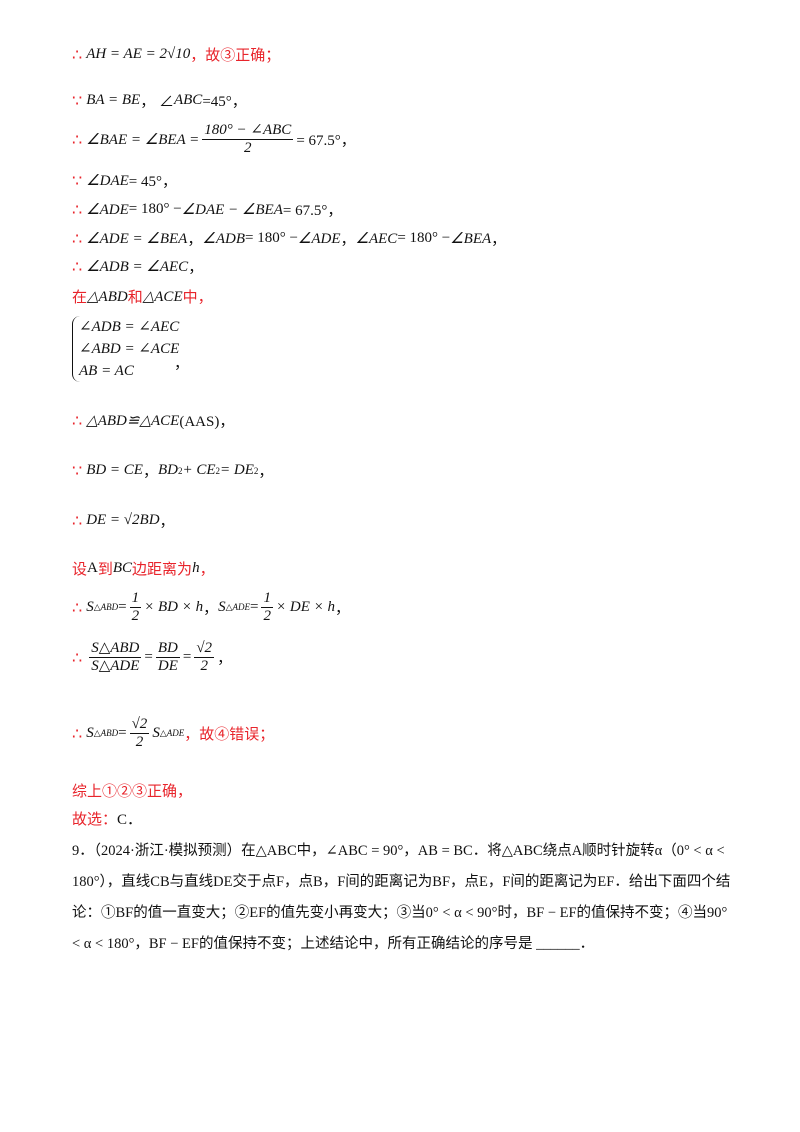 The height and width of the screenshot is (1132, 800). What do you see at coordinates (199, 470) in the screenshot?
I see `math-text: + CE` at bounding box center [199, 470].